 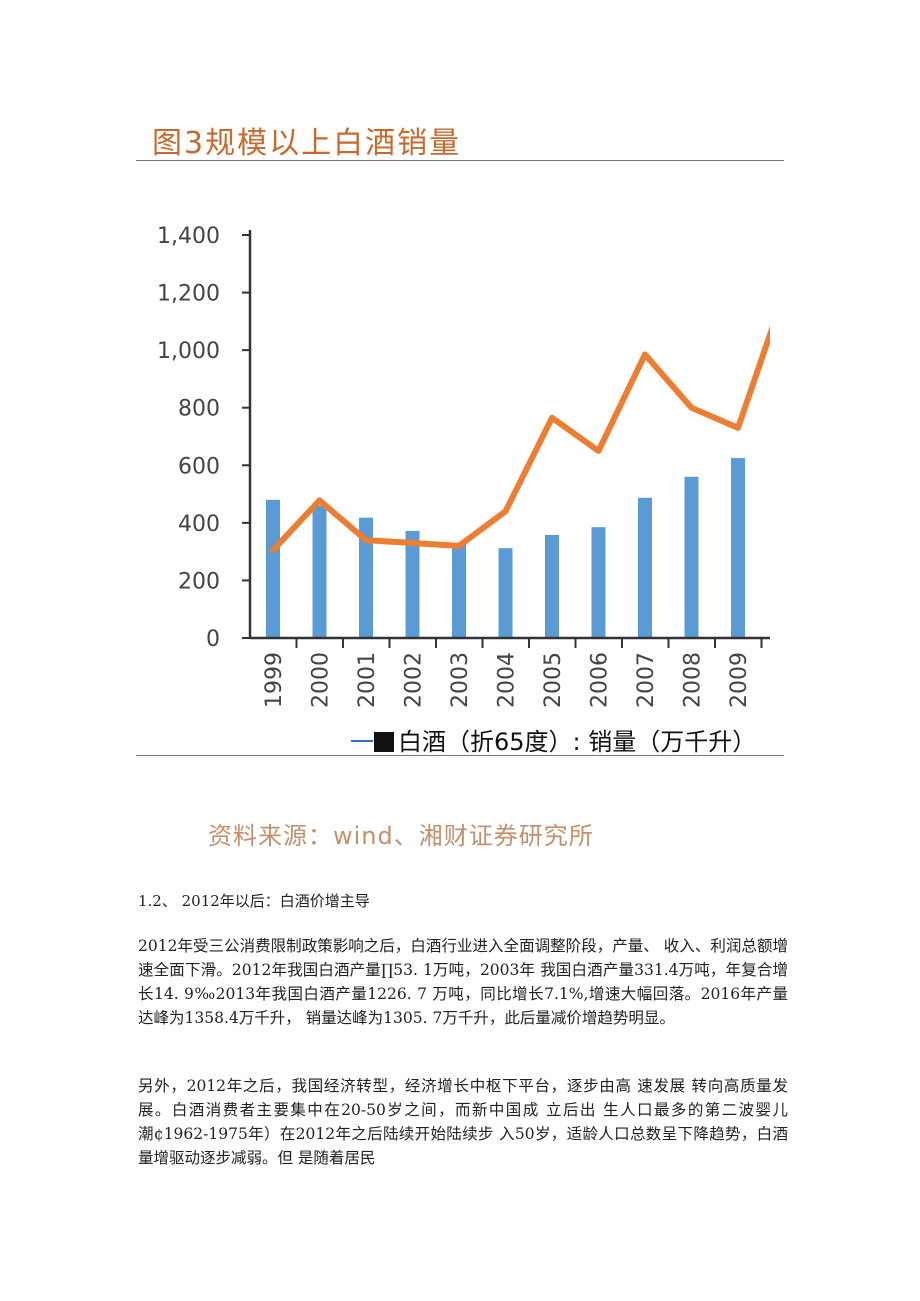 I want to click on x-tick-label: 2005, so click(x=553, y=680).